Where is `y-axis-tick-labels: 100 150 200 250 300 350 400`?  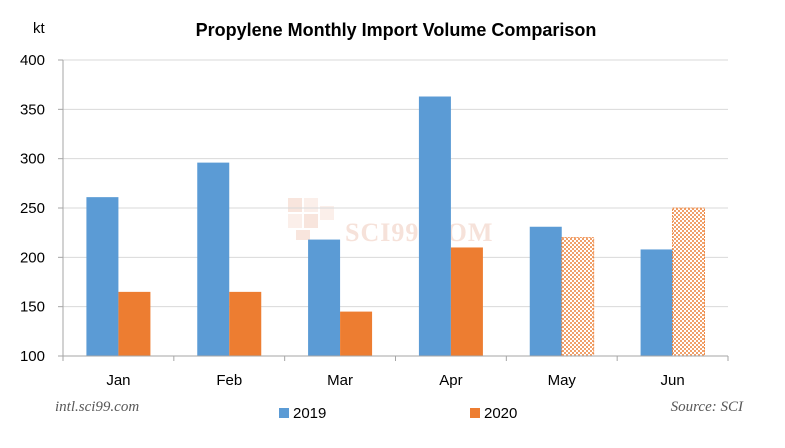
y-axis-tick-labels: 100 150 200 250 300 350 400 is located at coordinates (32, 208).